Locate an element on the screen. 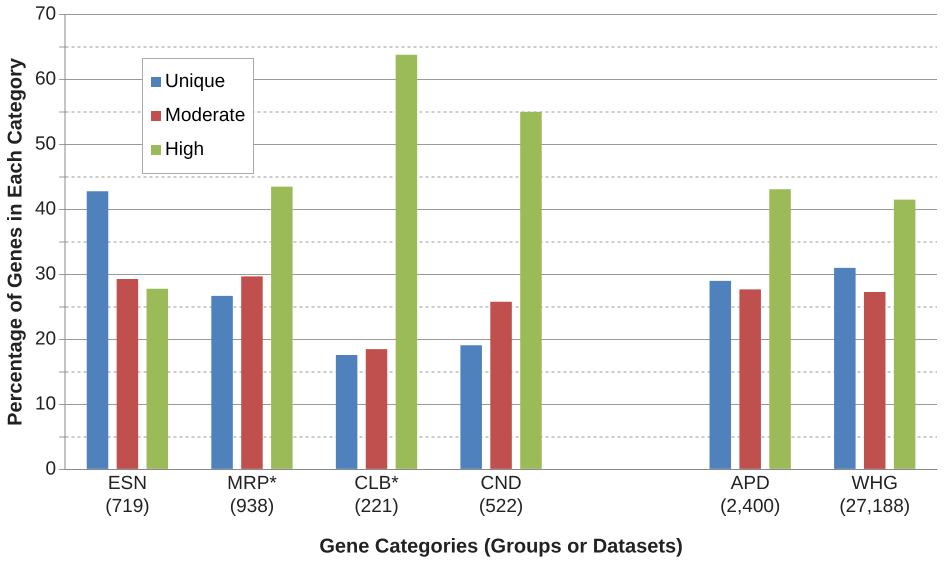 This screenshot has width=947, height=563. y-tick-label: 10 is located at coordinates (45, 404).